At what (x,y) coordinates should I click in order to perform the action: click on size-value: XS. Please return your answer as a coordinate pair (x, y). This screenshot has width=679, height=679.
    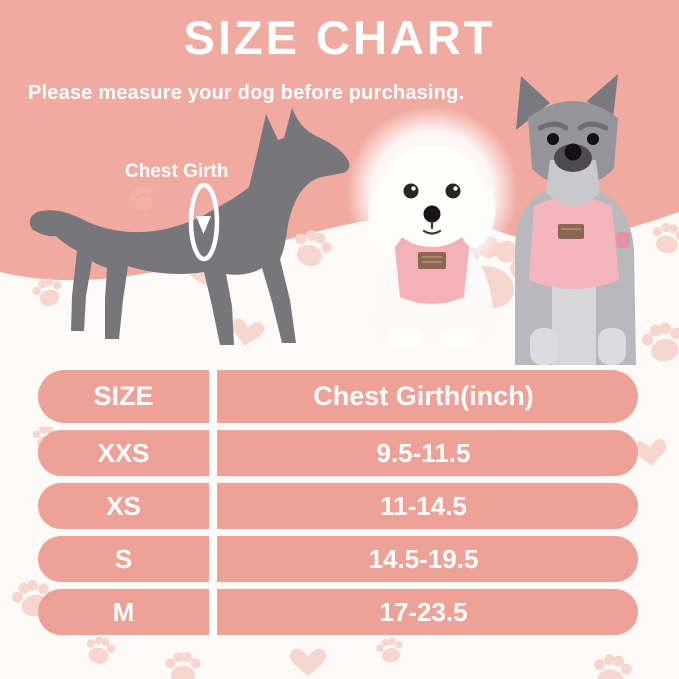
    Looking at the image, I should click on (123, 506).